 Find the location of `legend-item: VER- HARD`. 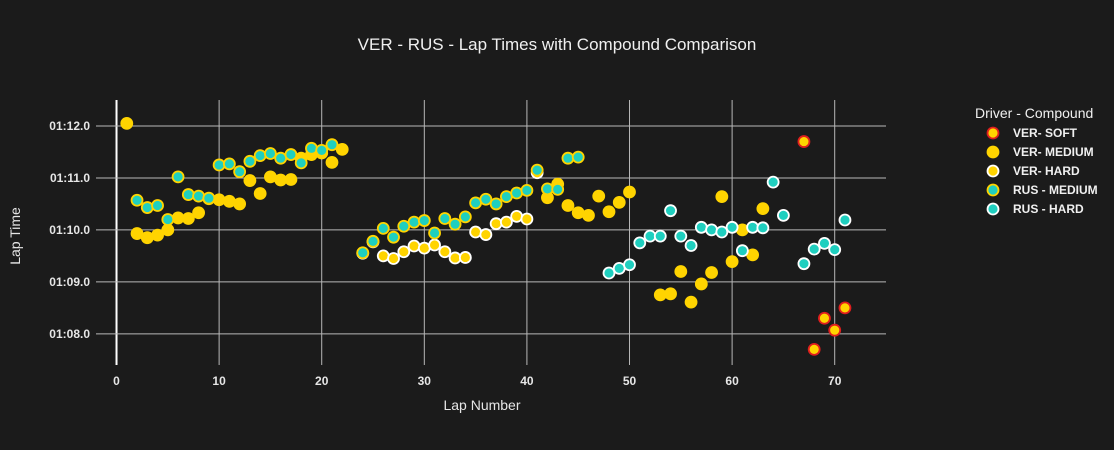

legend-item: VER- HARD is located at coordinates (1033, 171).